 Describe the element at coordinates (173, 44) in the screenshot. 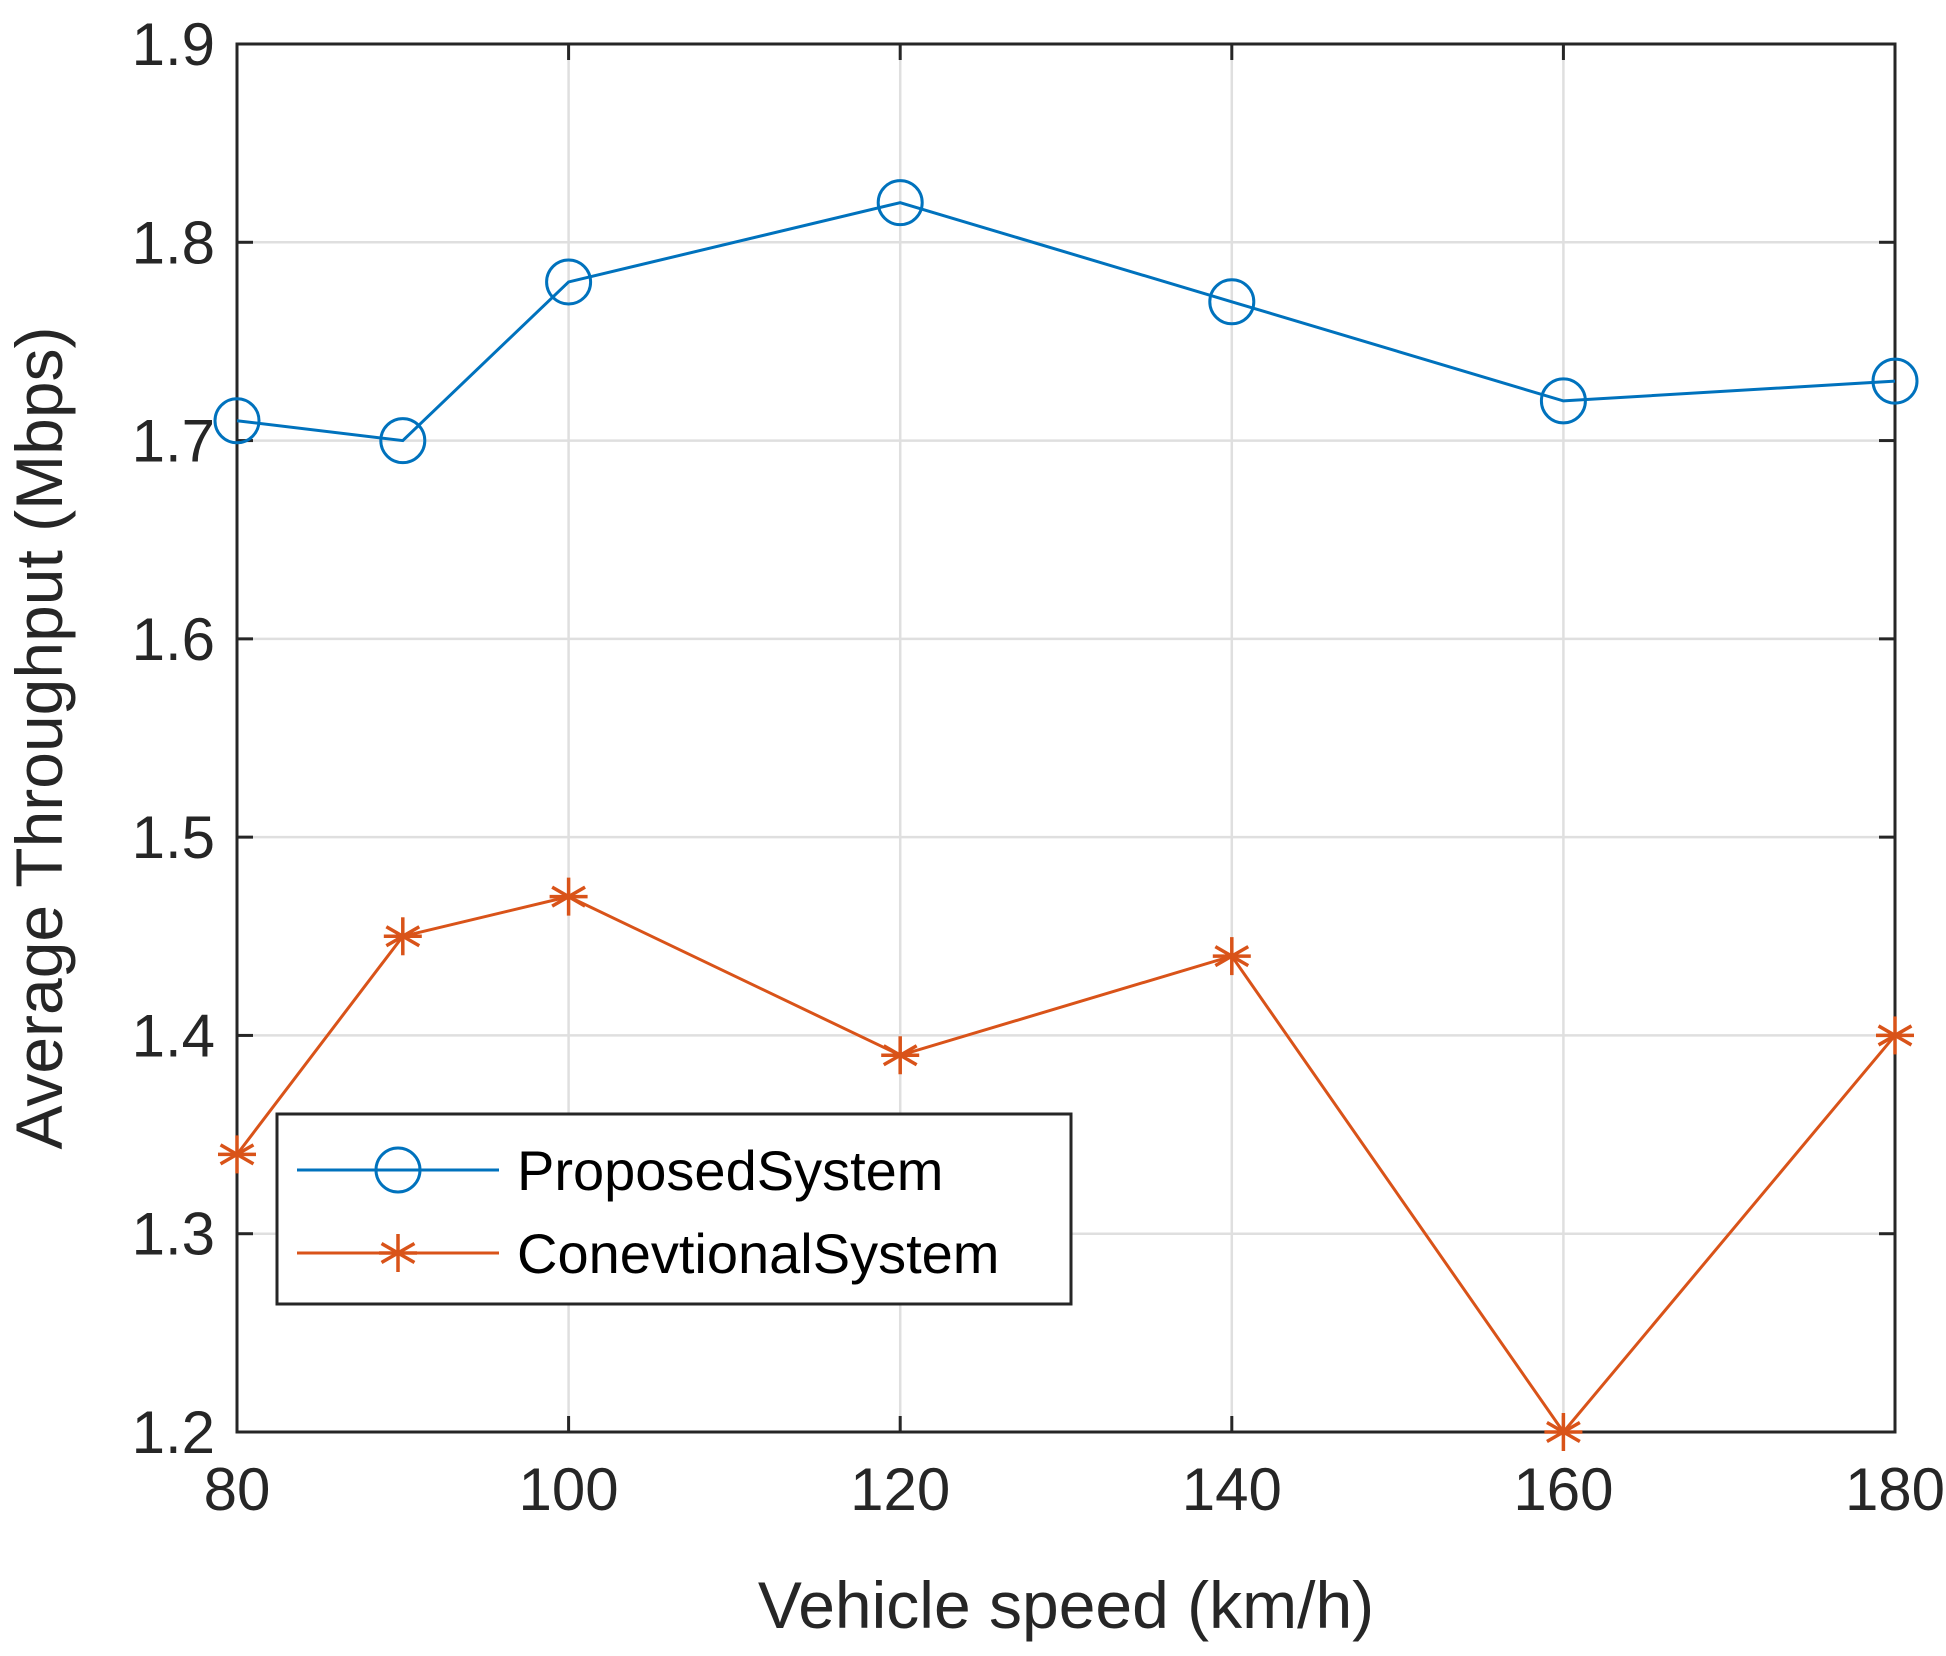

I see `y-tick-label: 1.9` at that location.